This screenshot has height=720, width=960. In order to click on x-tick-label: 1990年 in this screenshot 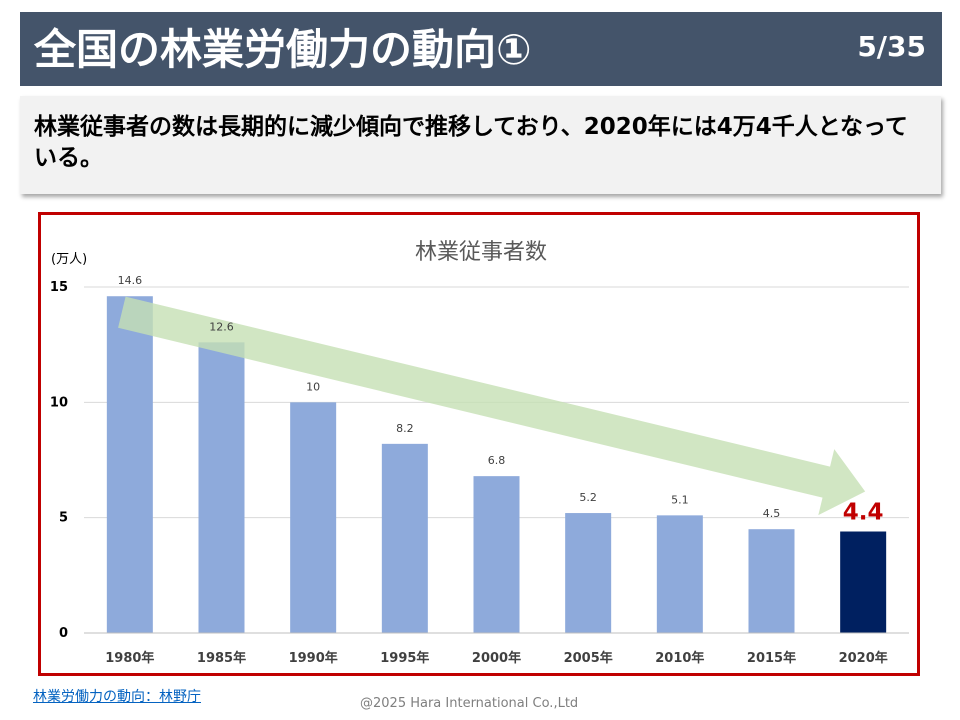, I will do `click(313, 658)`.